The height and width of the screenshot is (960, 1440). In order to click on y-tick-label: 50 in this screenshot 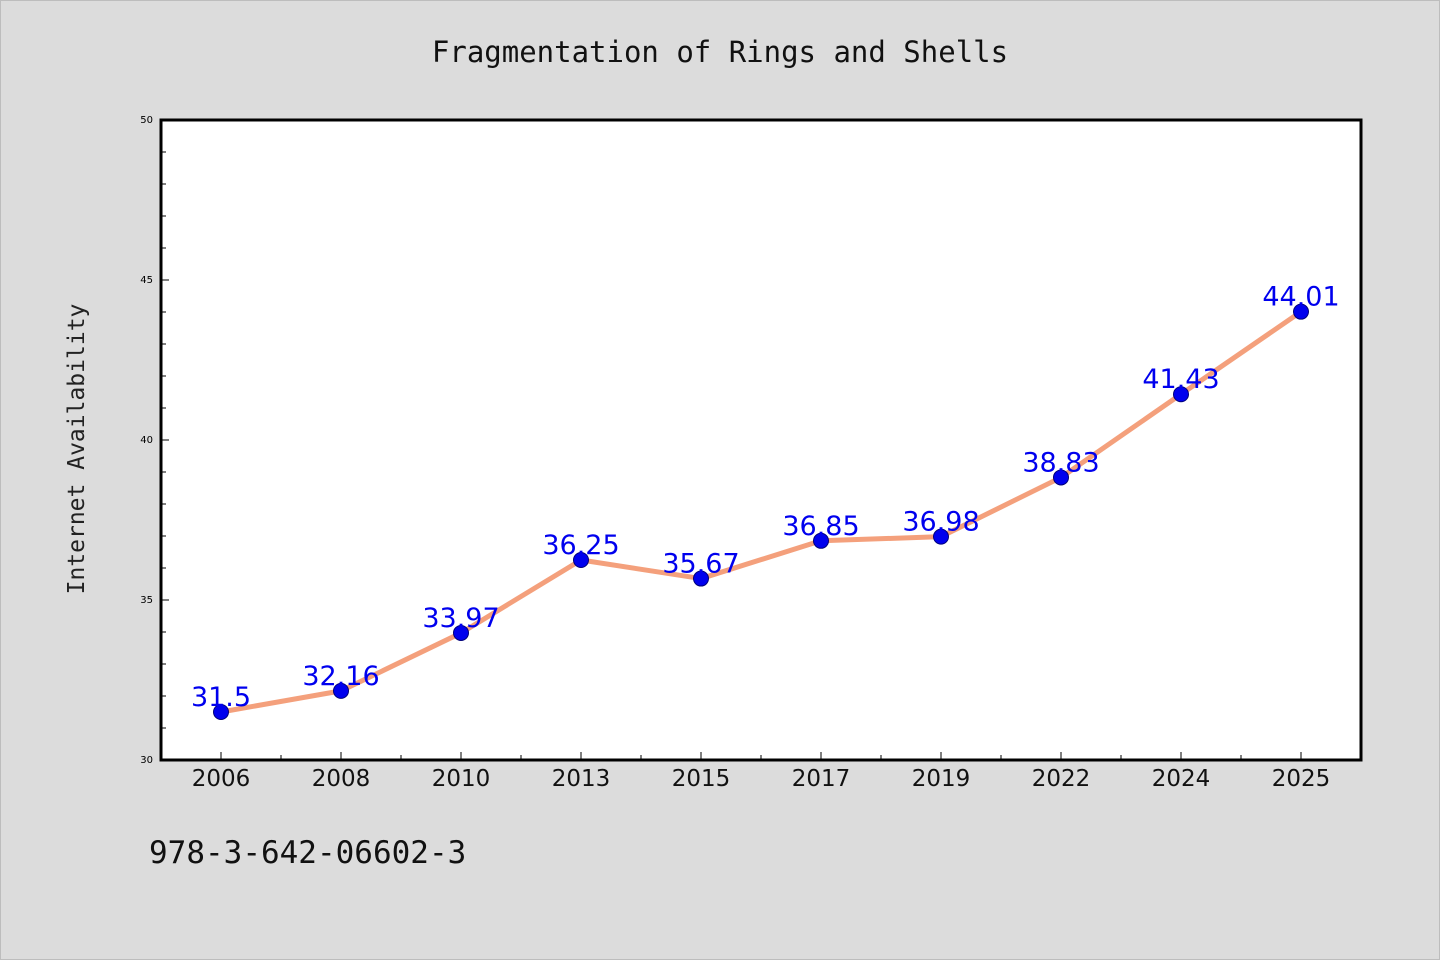, I will do `click(146, 120)`.